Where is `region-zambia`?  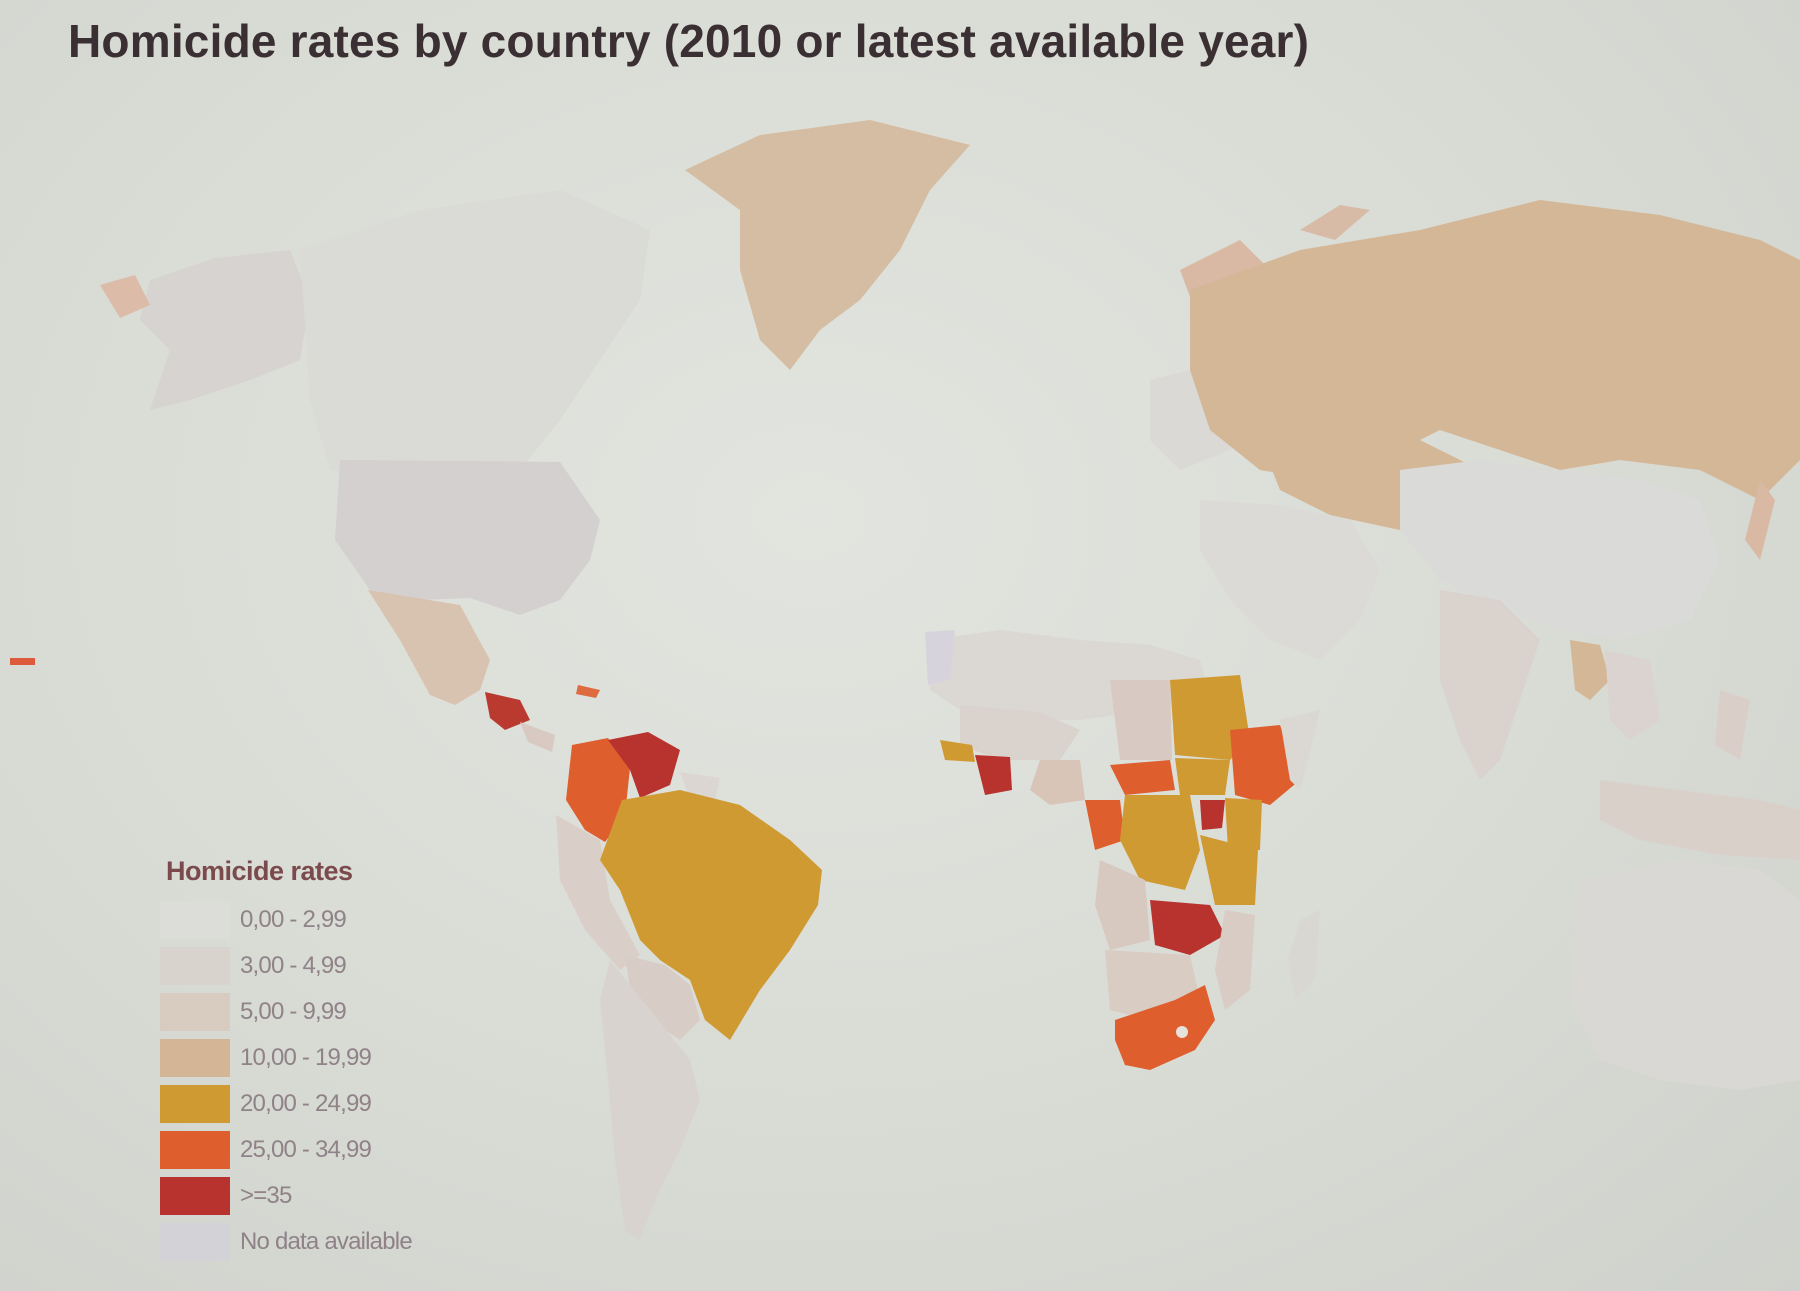 region-zambia is located at coordinates (1187, 927).